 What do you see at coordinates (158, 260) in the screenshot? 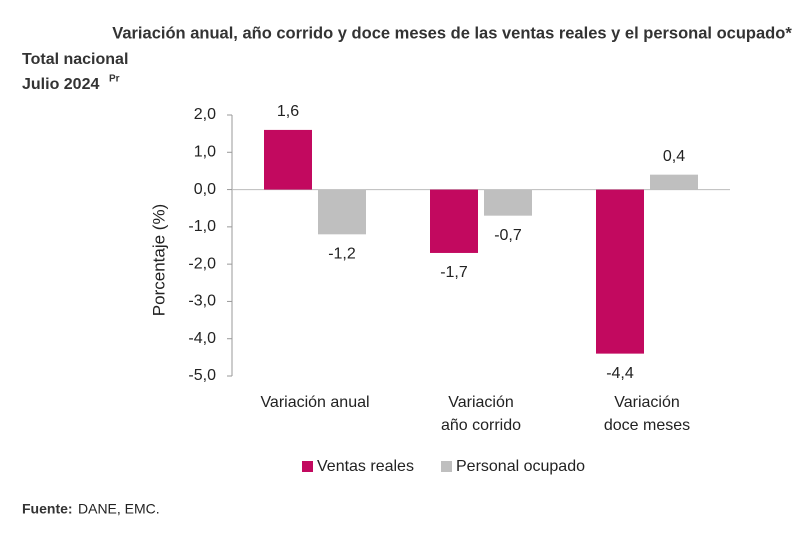
I see `y-axis-label: Porcentaje (%)` at bounding box center [158, 260].